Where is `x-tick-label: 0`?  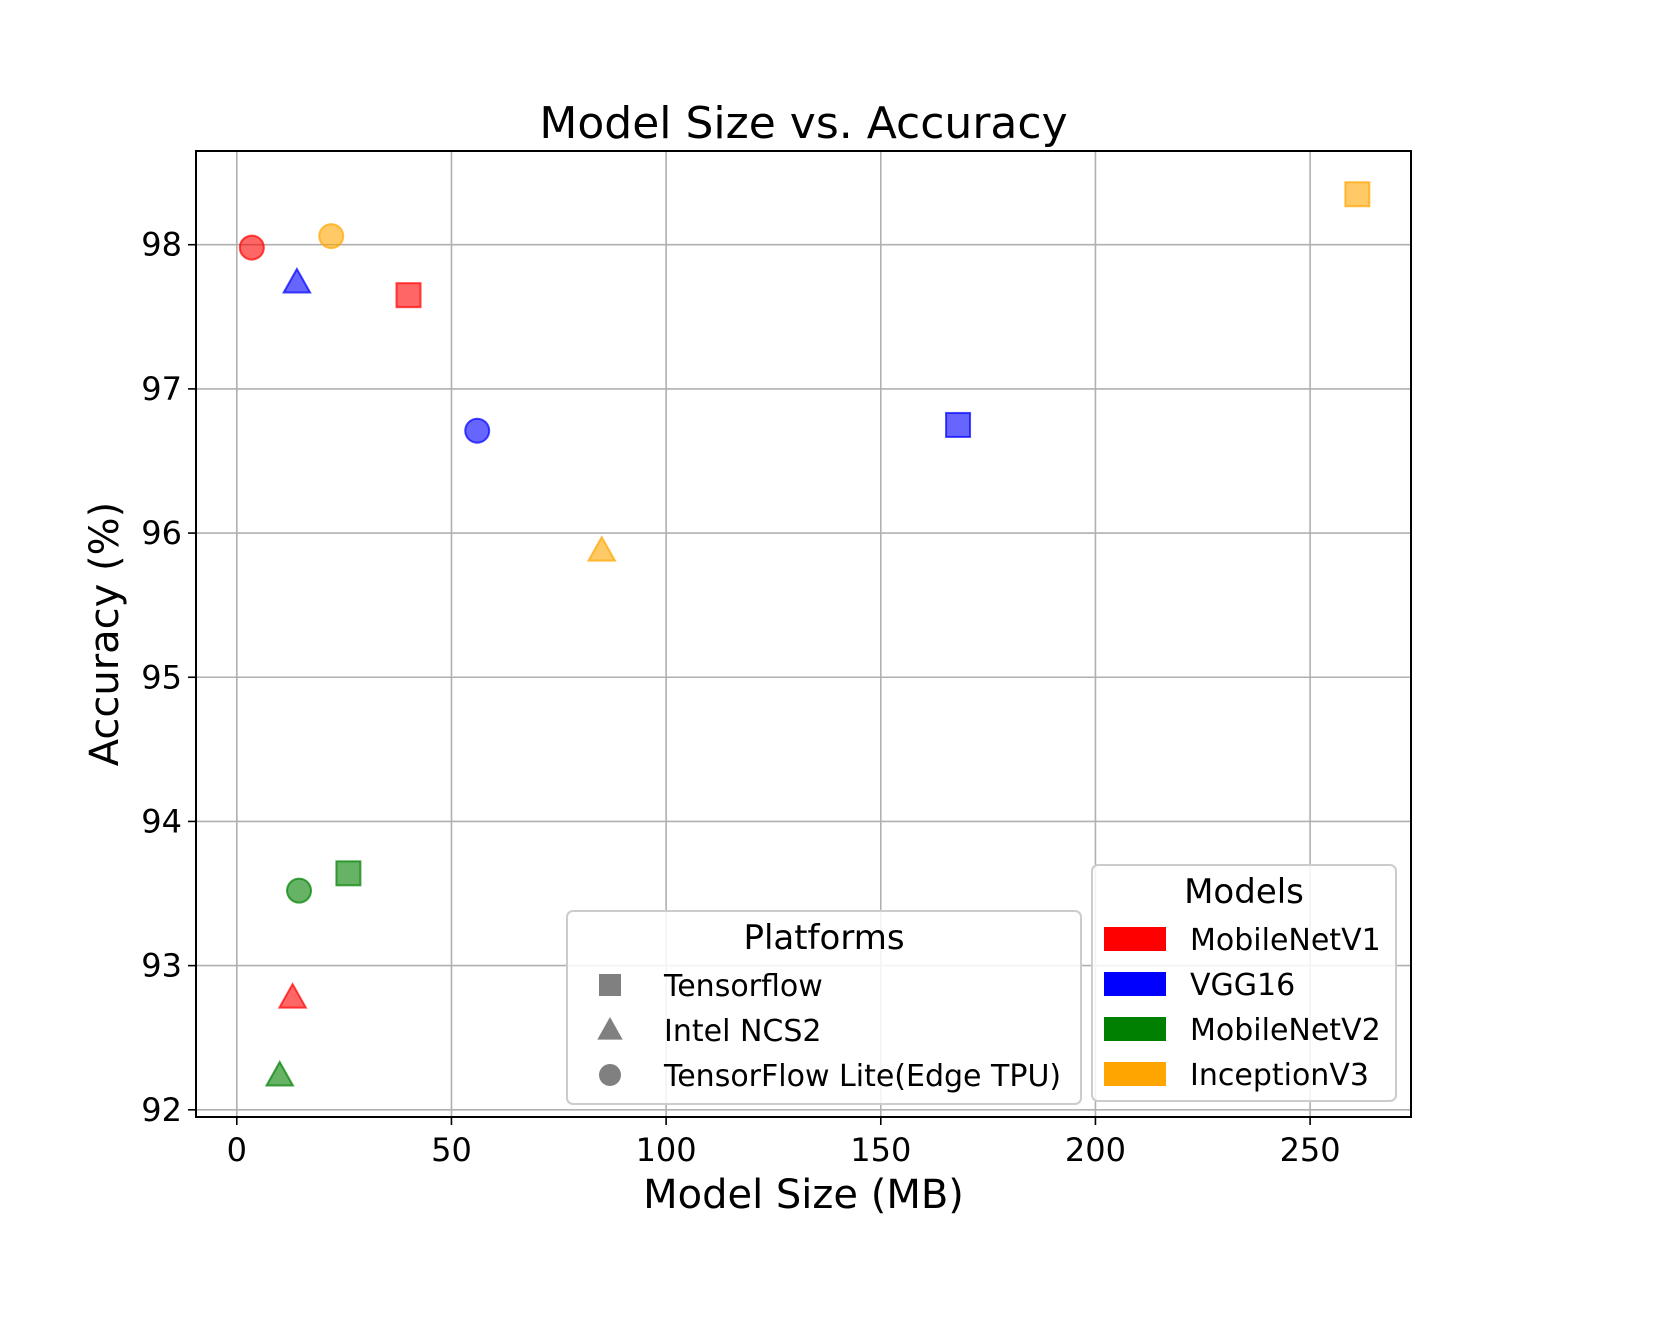 x-tick-label: 0 is located at coordinates (237, 1150).